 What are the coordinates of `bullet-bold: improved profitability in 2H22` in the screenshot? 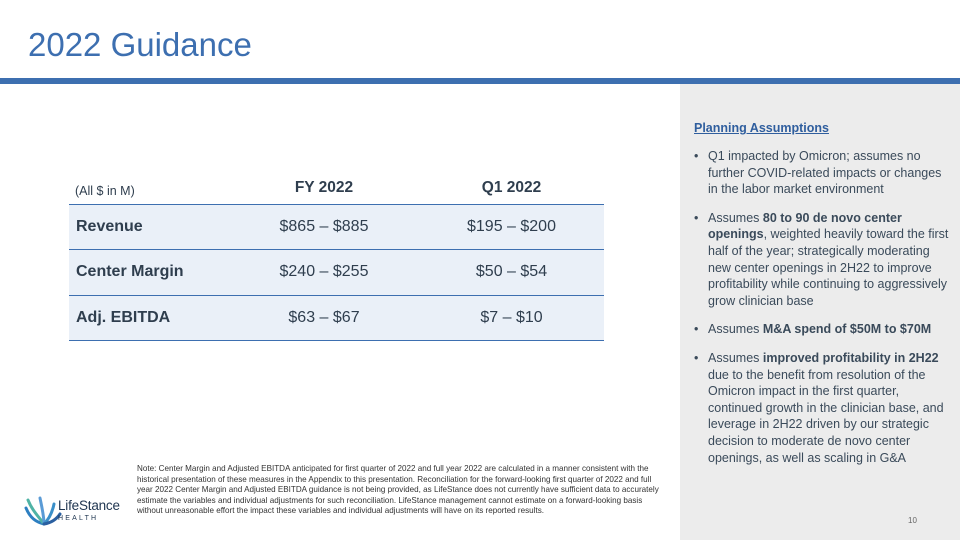 It's located at (850, 357).